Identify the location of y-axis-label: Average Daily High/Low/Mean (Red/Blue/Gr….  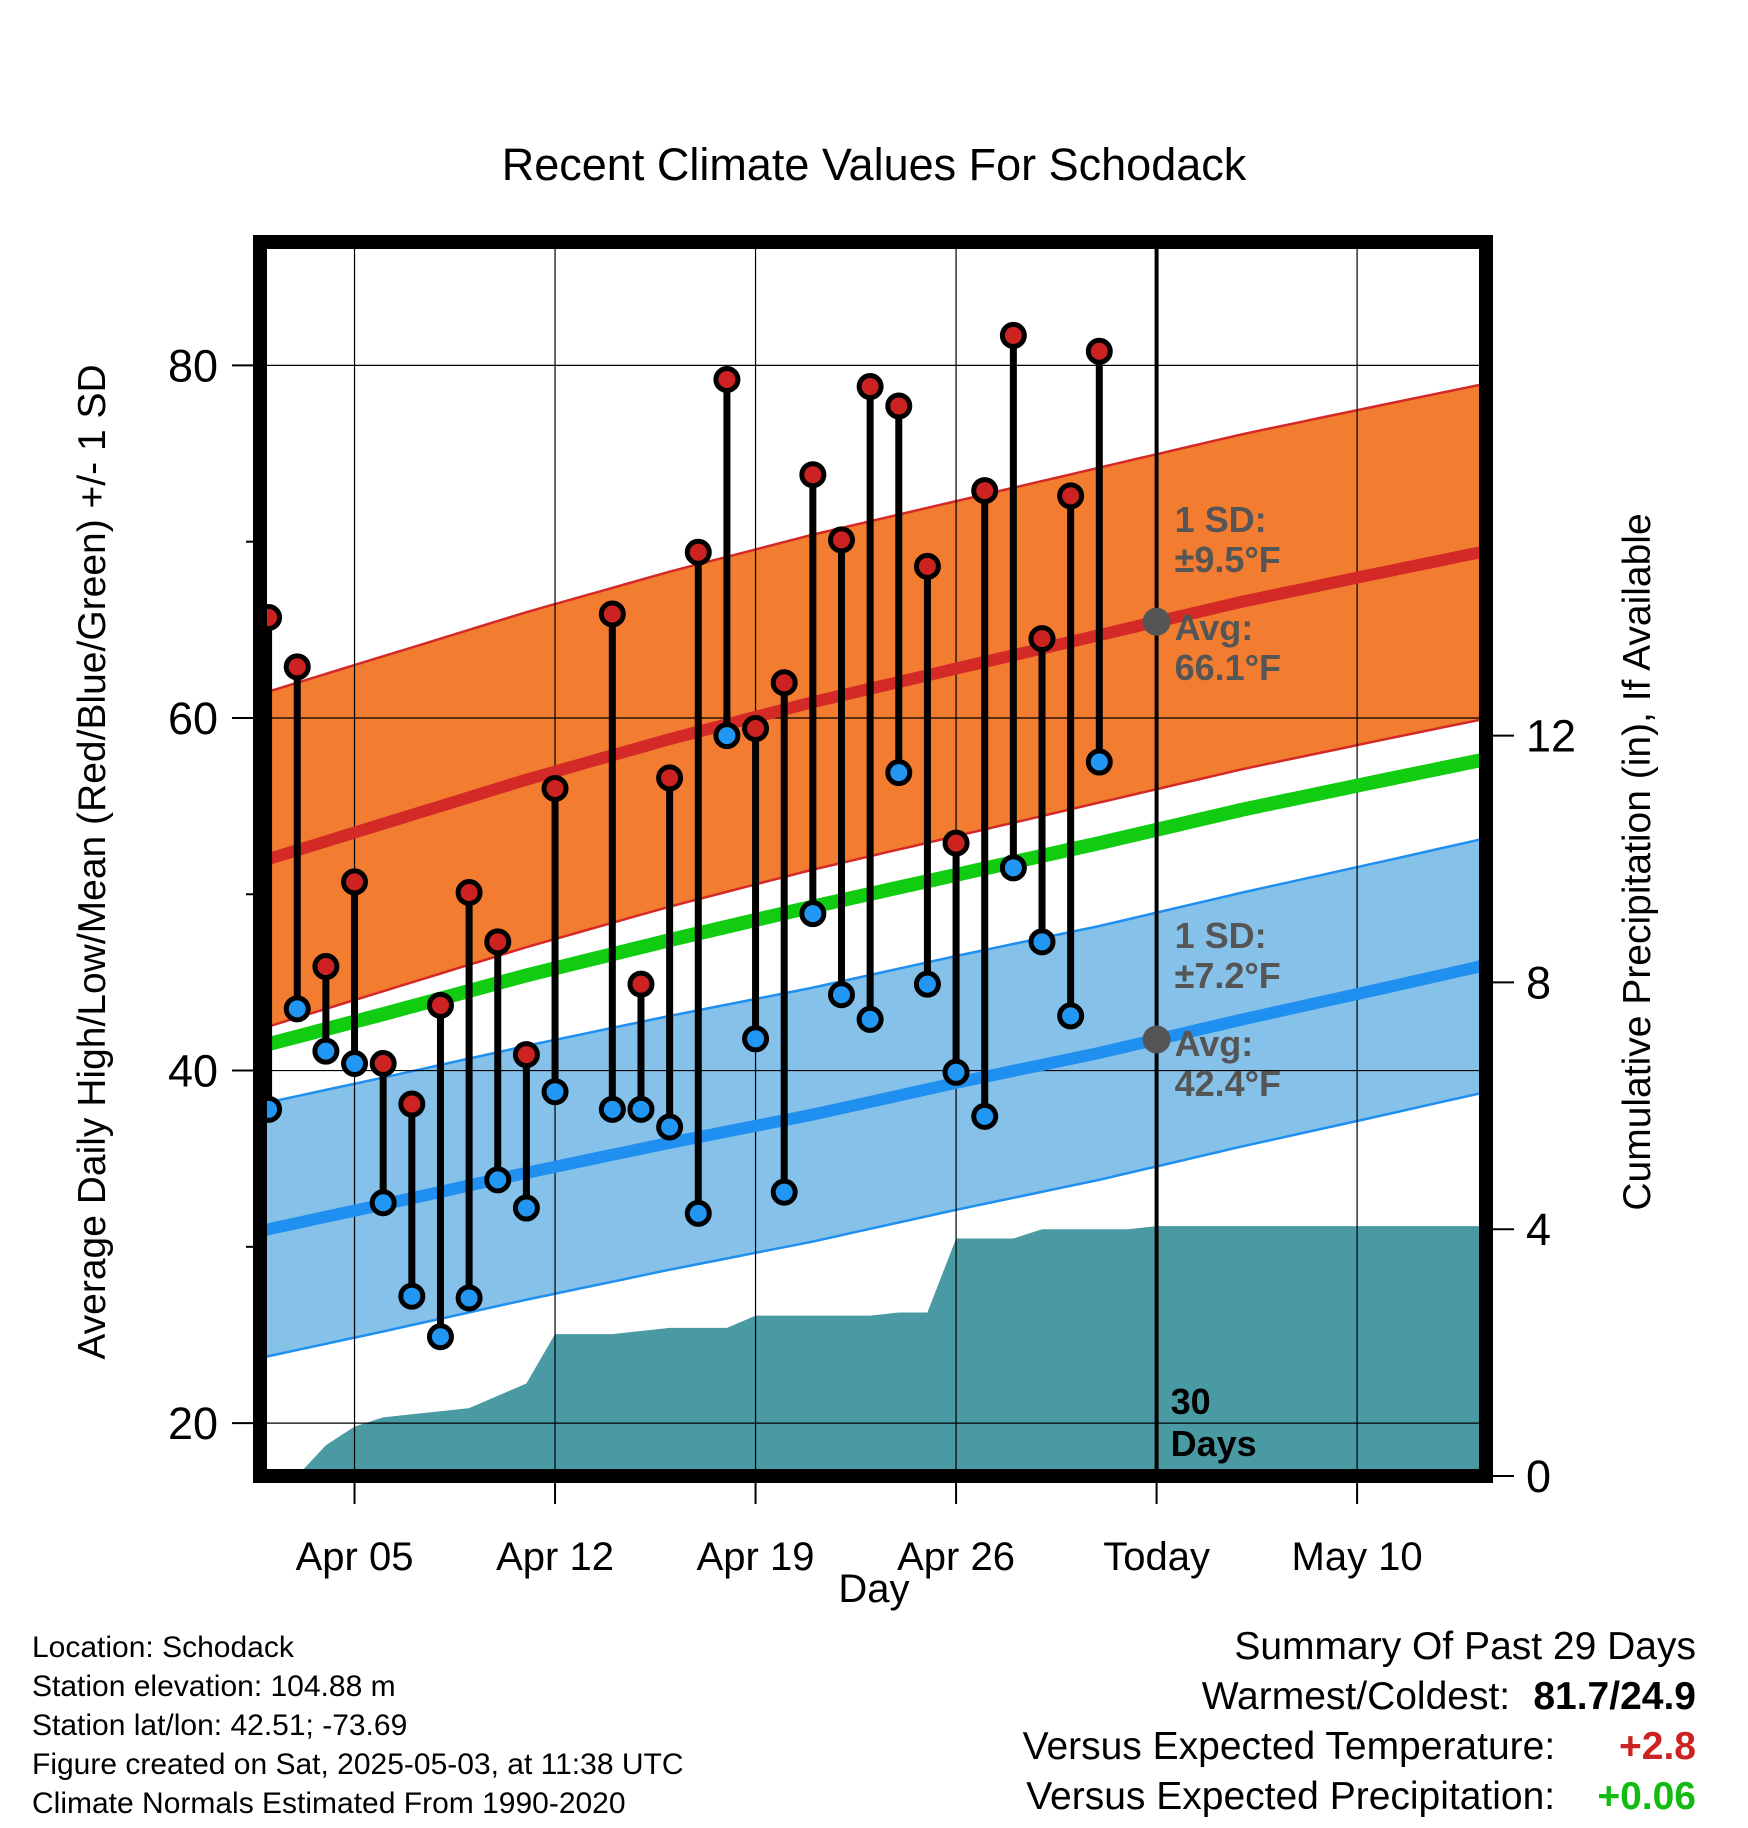
(92, 861).